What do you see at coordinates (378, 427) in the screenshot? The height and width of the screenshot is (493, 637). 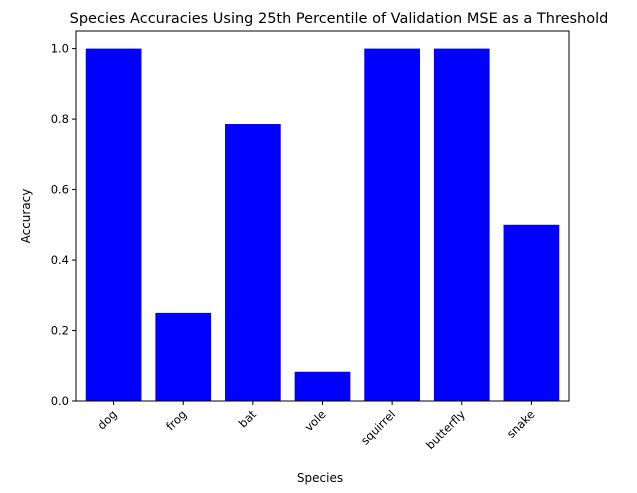 I see `x-tick-label-squirrel: squirrel` at bounding box center [378, 427].